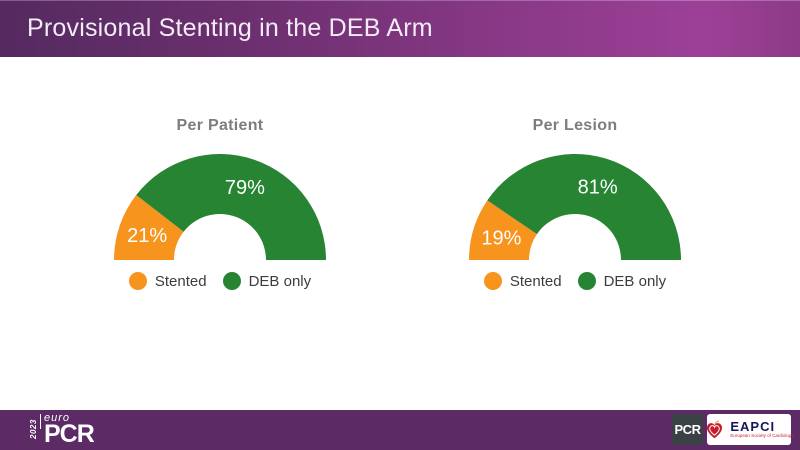  I want to click on segment-value-label: 21%, so click(147, 236).